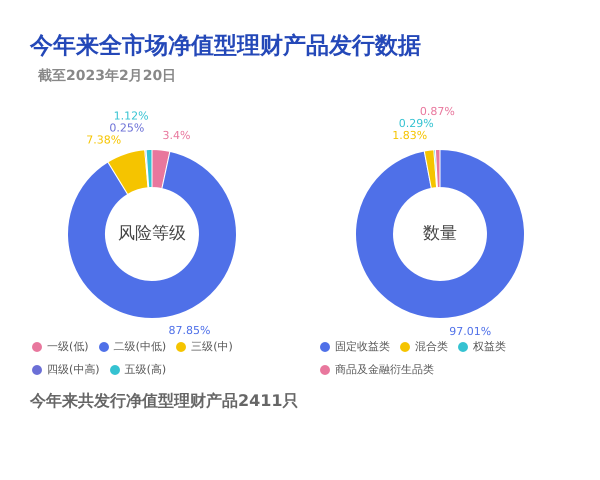 This screenshot has width=600, height=480. I want to click on data-label: 1.83%, so click(410, 135).